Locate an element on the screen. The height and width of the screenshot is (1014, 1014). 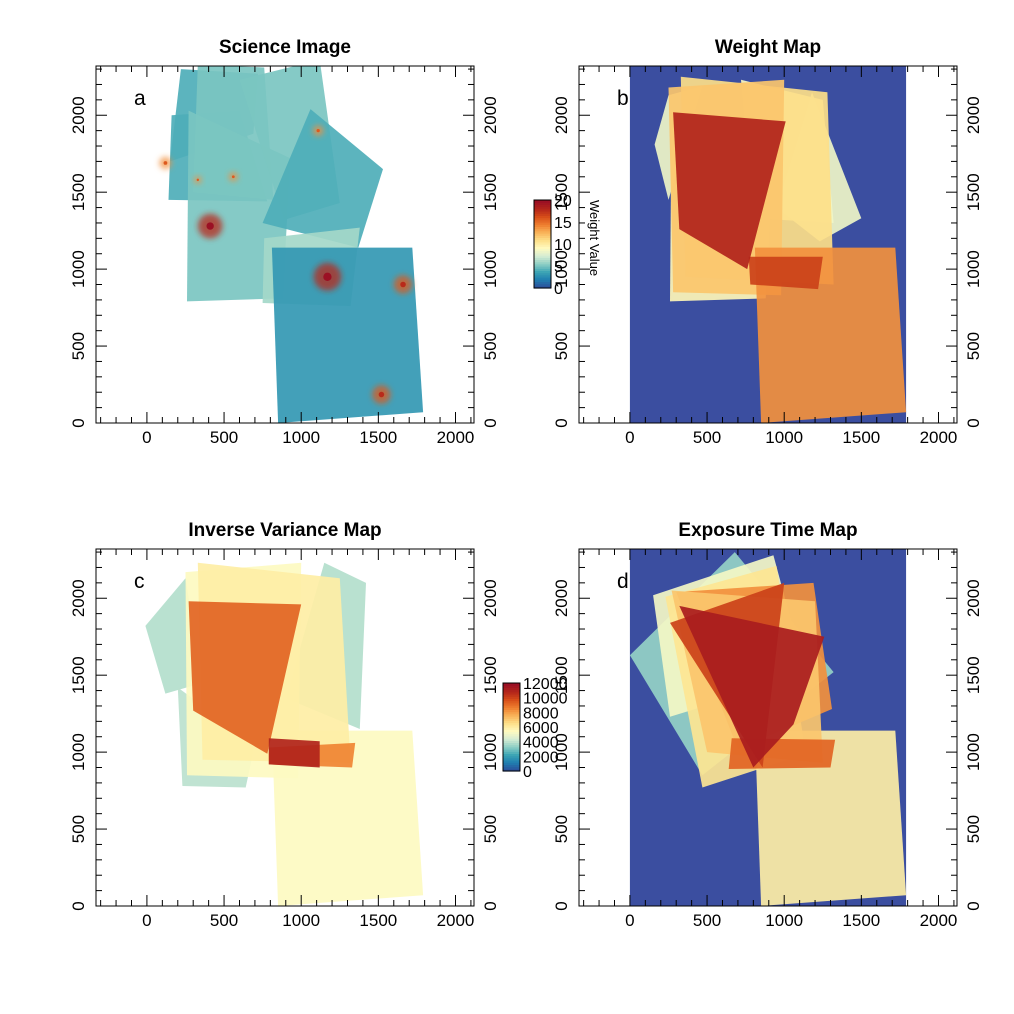
plot-frame is located at coordinates (768, 727).